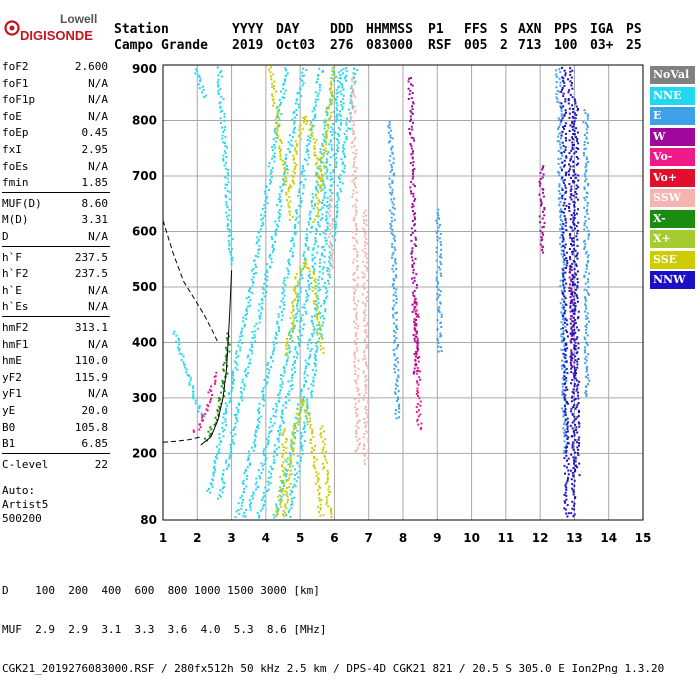  Describe the element at coordinates (672, 75) in the screenshot. I see `legend-item: NoVal` at that location.